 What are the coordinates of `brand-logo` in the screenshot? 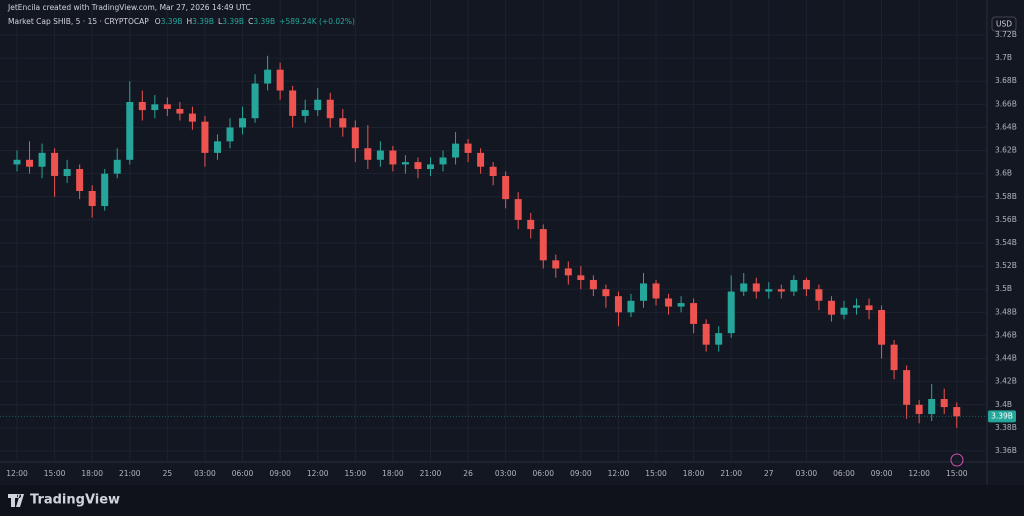 It's located at (16, 500).